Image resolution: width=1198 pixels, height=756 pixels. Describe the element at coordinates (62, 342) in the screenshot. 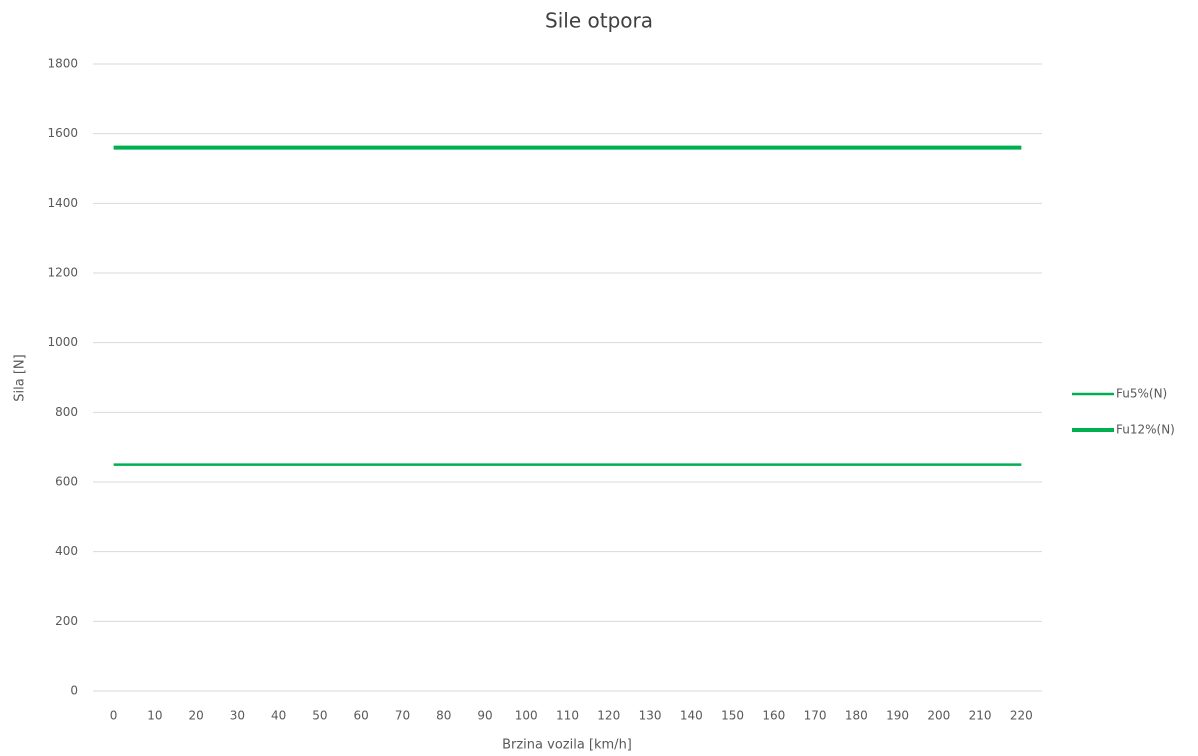

I see `y-tick-label: 1000` at that location.